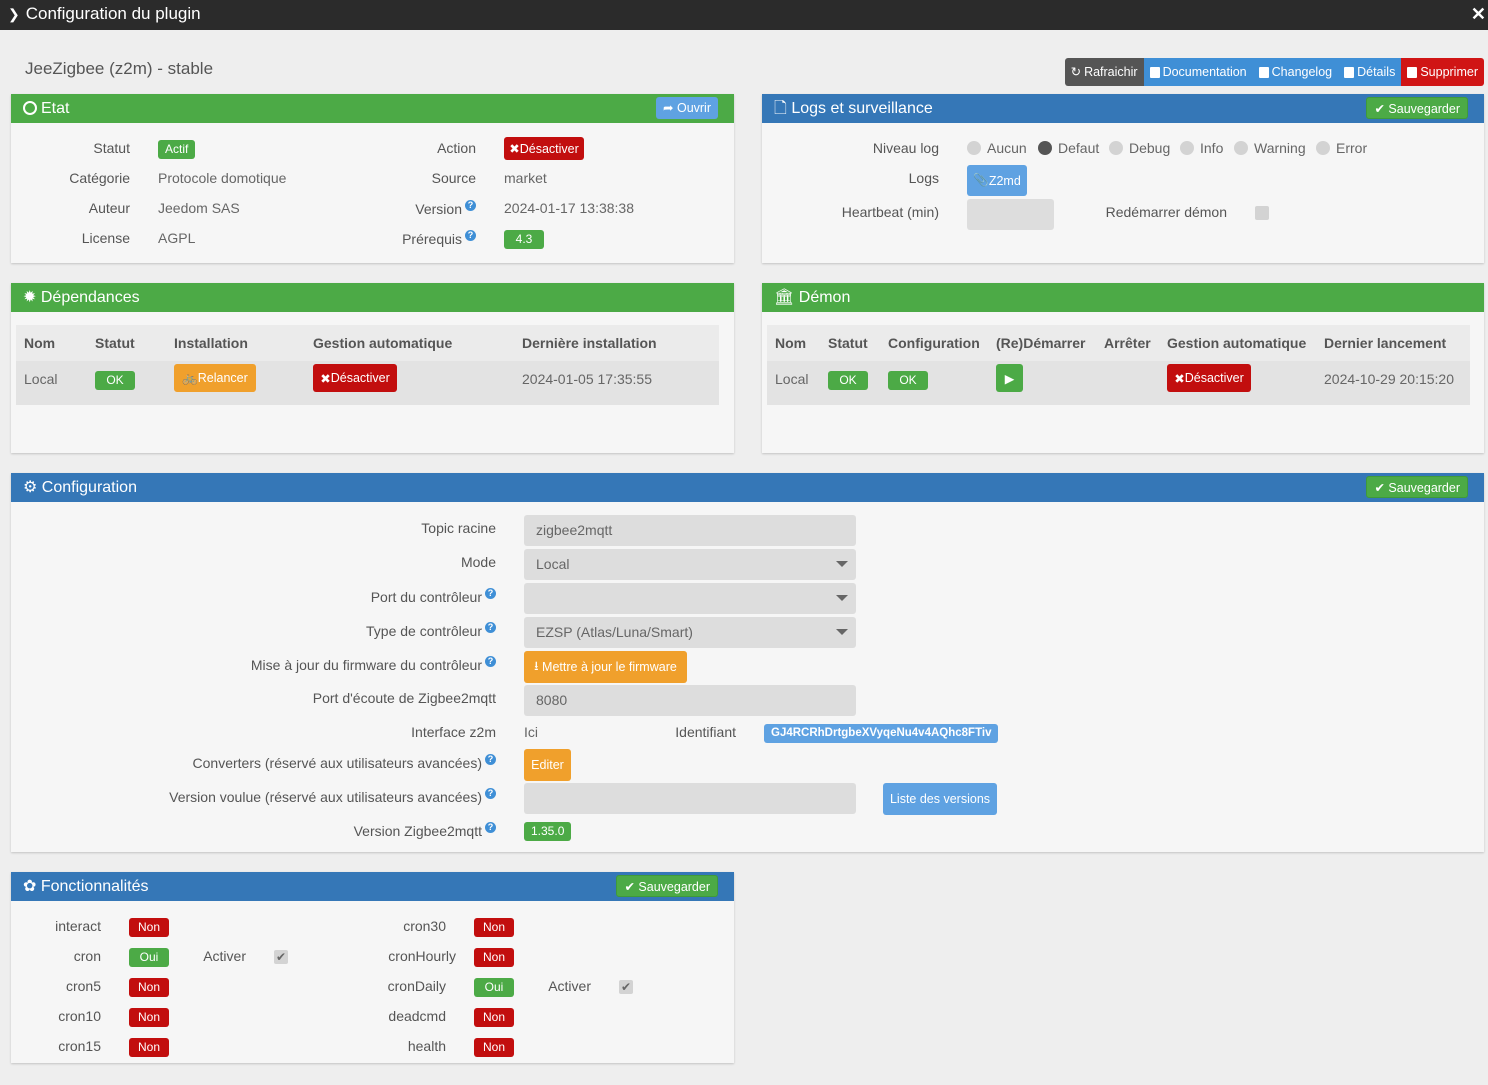  I want to click on demon-status-badge: OK, so click(848, 380).